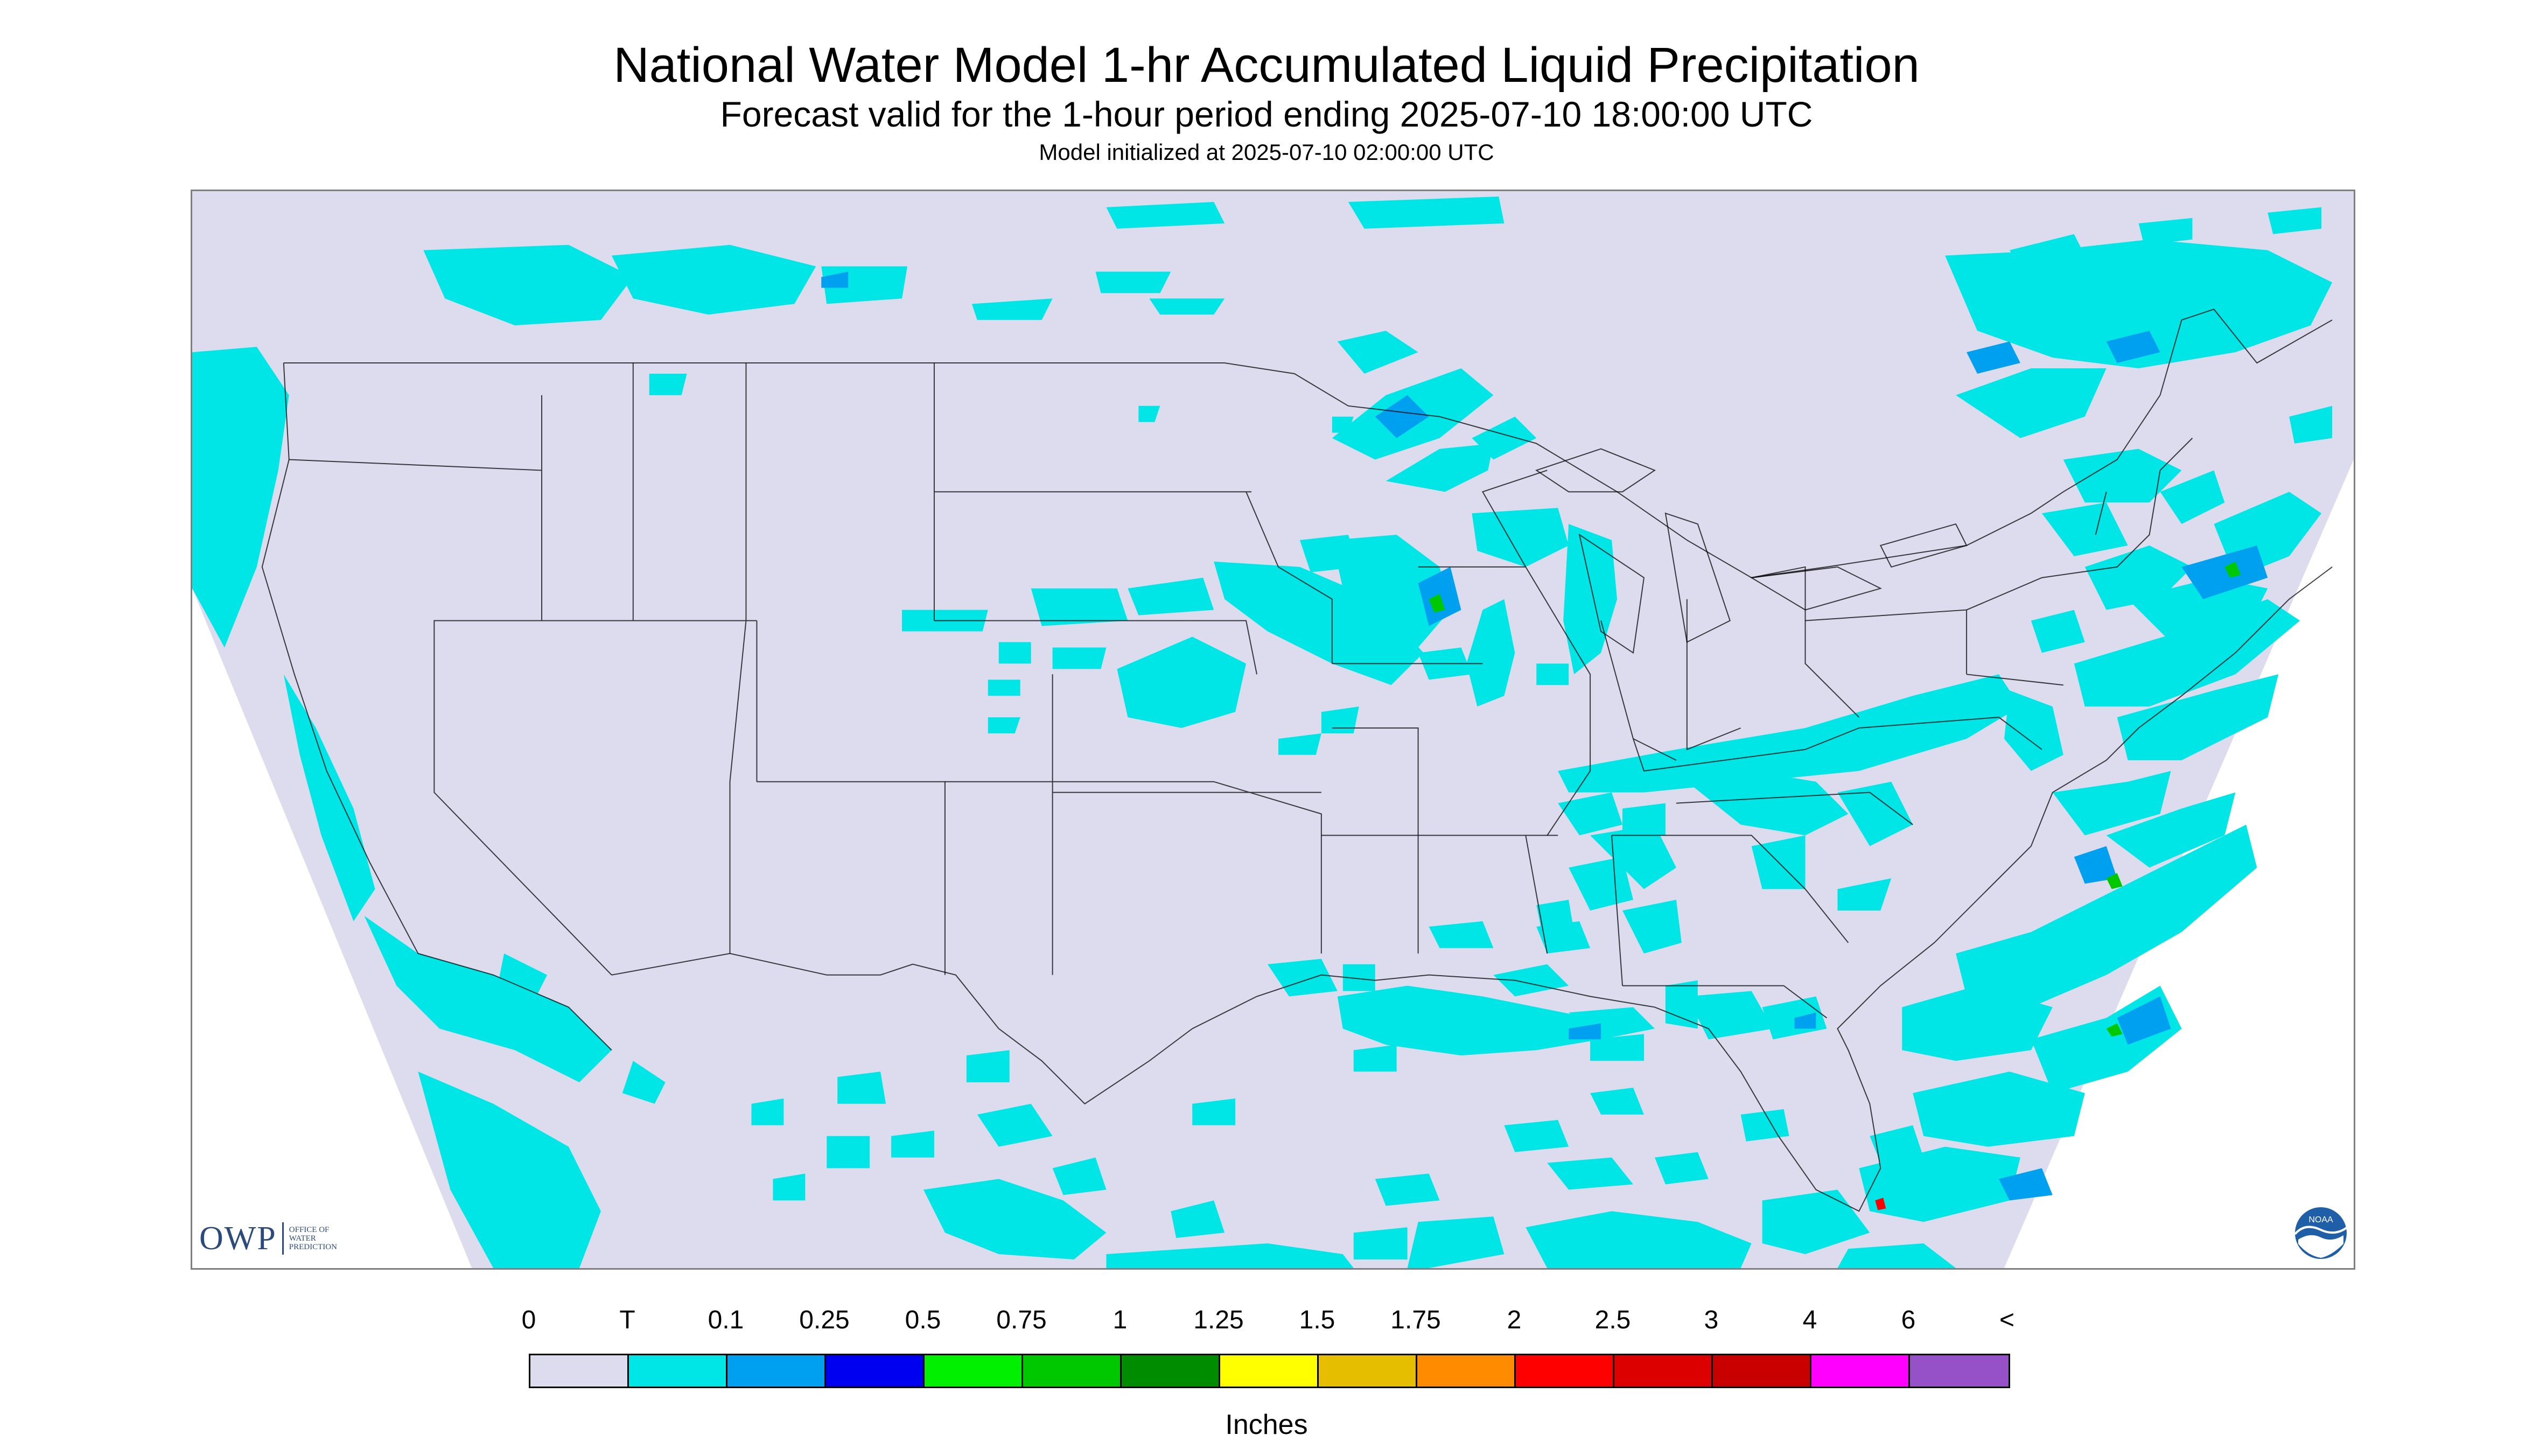 The image size is (2533, 1456). I want to click on midwest-states, so click(1639, 653).